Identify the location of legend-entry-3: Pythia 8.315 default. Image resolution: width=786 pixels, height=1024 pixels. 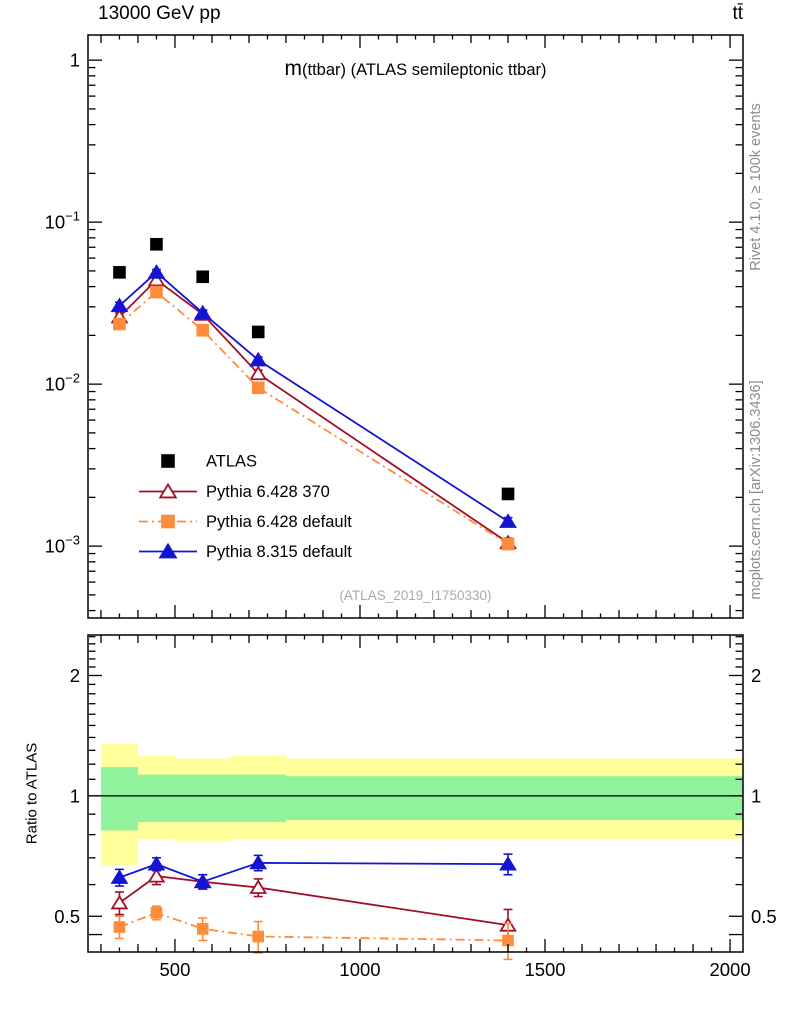
(245, 551).